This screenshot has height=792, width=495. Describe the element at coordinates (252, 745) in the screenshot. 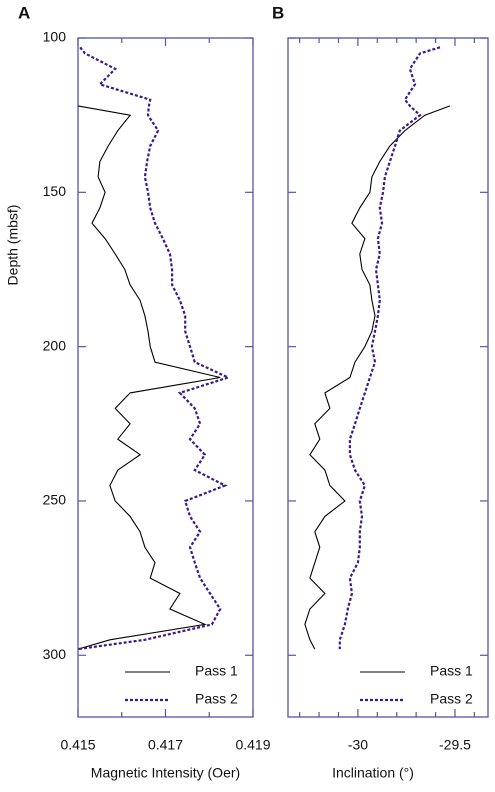

I see `x-tick-label: 0.419` at that location.